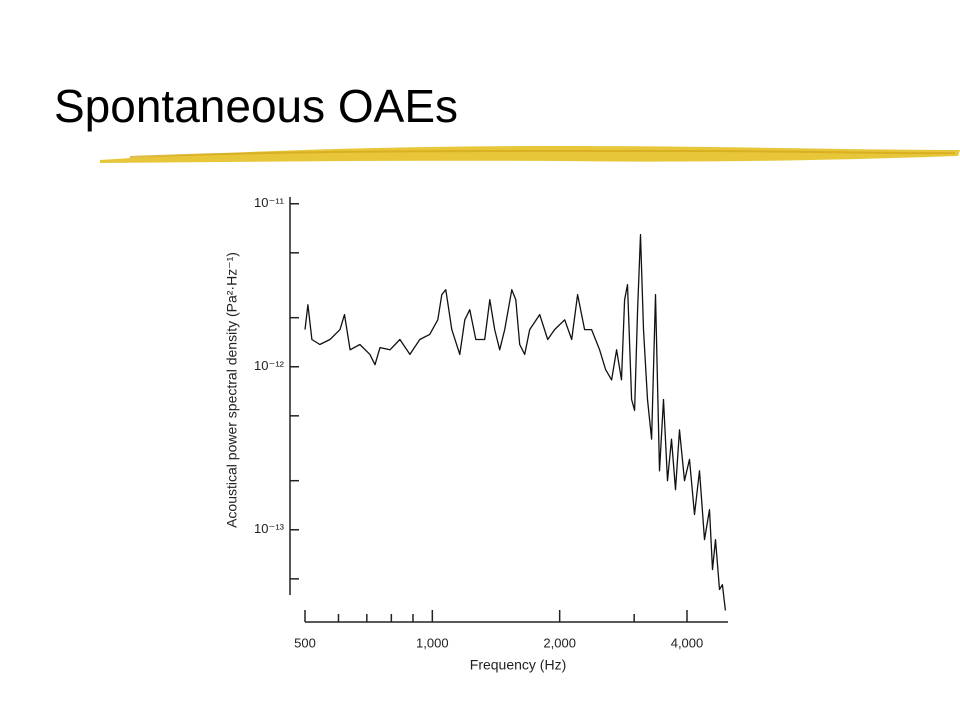 This screenshot has height=720, width=960. Describe the element at coordinates (432, 642) in the screenshot. I see `x-tick-label: 1,000` at that location.